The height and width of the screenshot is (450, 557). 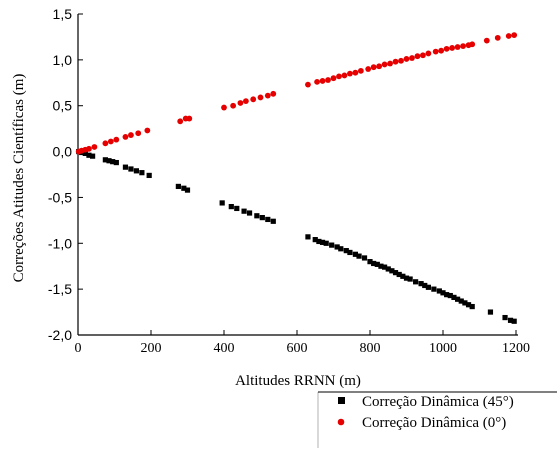 I want to click on x-tick-label: 600, so click(x=297, y=348).